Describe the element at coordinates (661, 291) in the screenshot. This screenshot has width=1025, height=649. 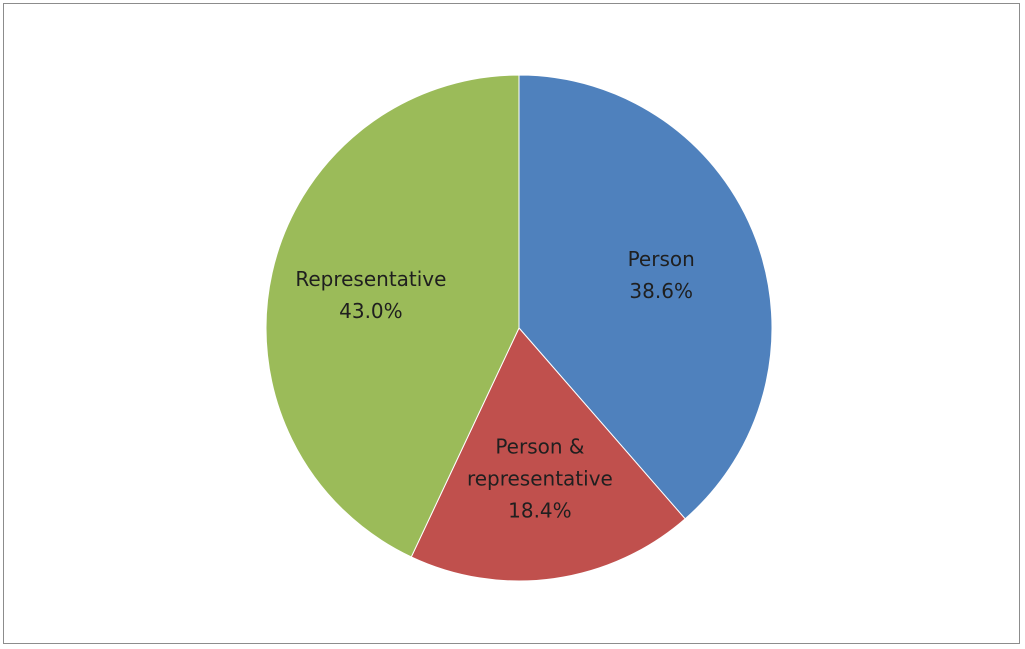
I see `data-label-value: 38.6%` at that location.